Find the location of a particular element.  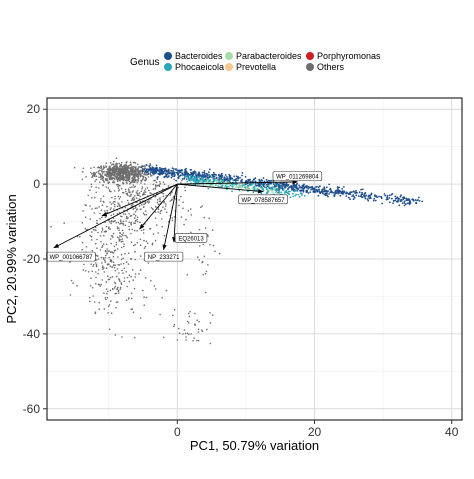

loading-label: NP_233271 is located at coordinates (164, 258).